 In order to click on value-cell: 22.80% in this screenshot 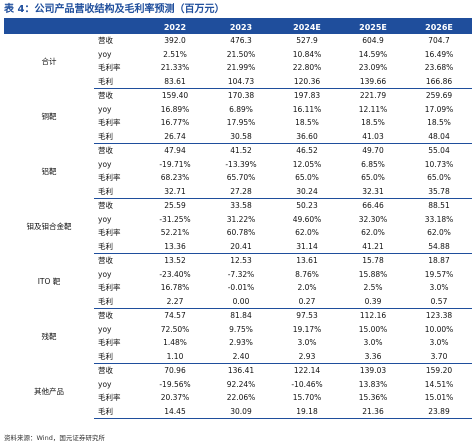, I will do `click(307, 68)`.